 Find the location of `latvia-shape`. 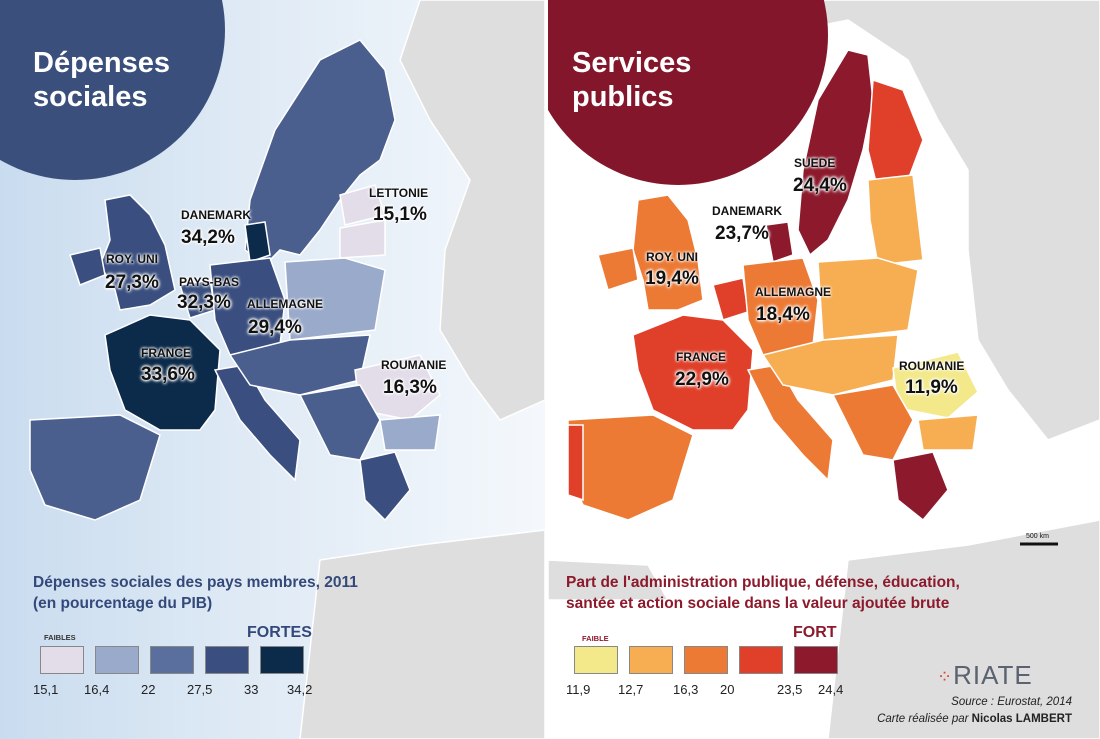

latvia-shape is located at coordinates (362, 205).